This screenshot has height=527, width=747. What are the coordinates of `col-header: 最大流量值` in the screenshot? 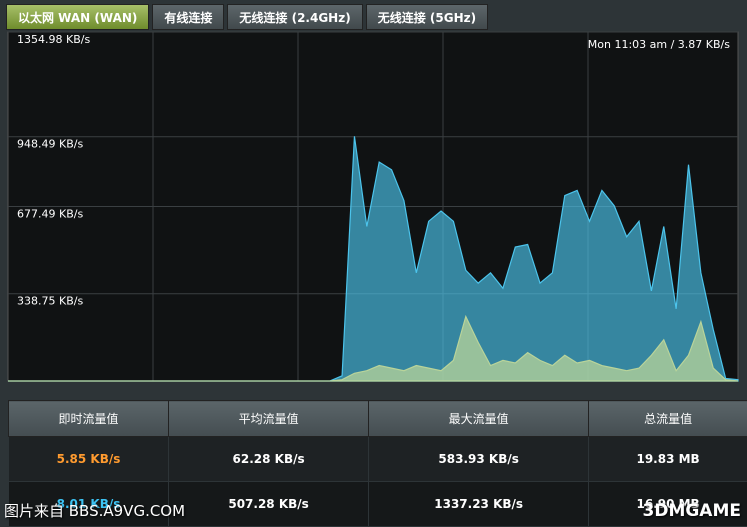 It's located at (479, 418).